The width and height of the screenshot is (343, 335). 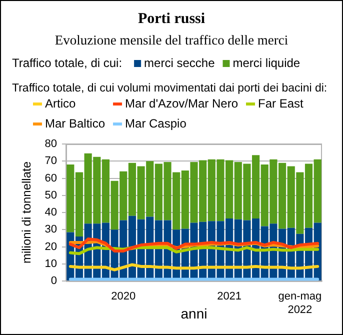 I want to click on y-tick-label: 0, so click(x=53, y=281).